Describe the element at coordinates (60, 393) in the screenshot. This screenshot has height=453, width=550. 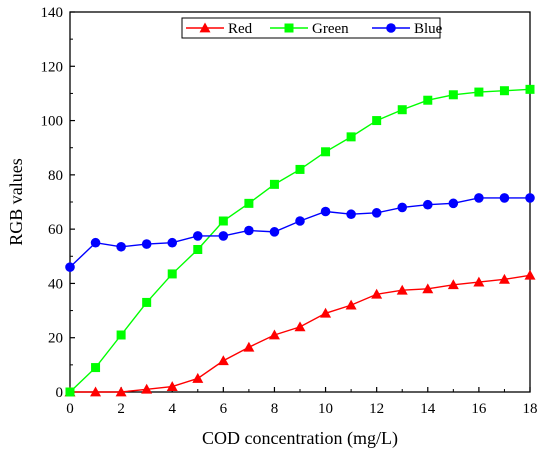
I see `y-tick-label: 0` at that location.